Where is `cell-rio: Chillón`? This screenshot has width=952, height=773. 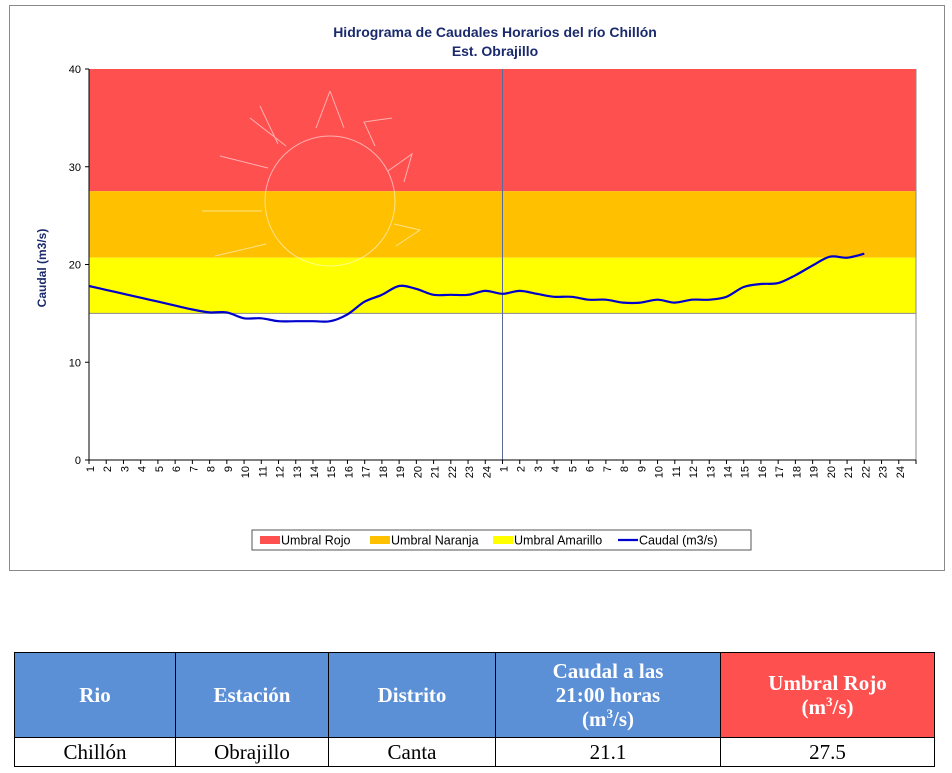
cell-rio: Chillón is located at coordinates (95, 752).